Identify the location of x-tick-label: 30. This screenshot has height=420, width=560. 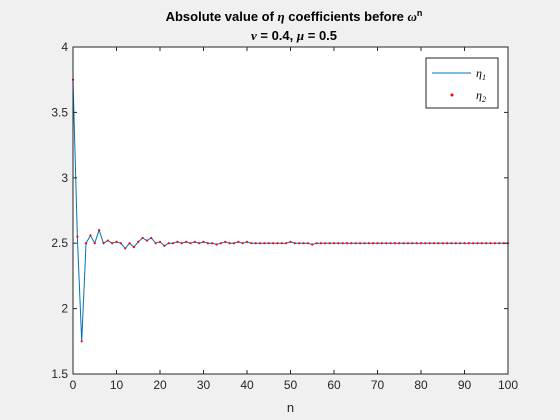
(204, 385).